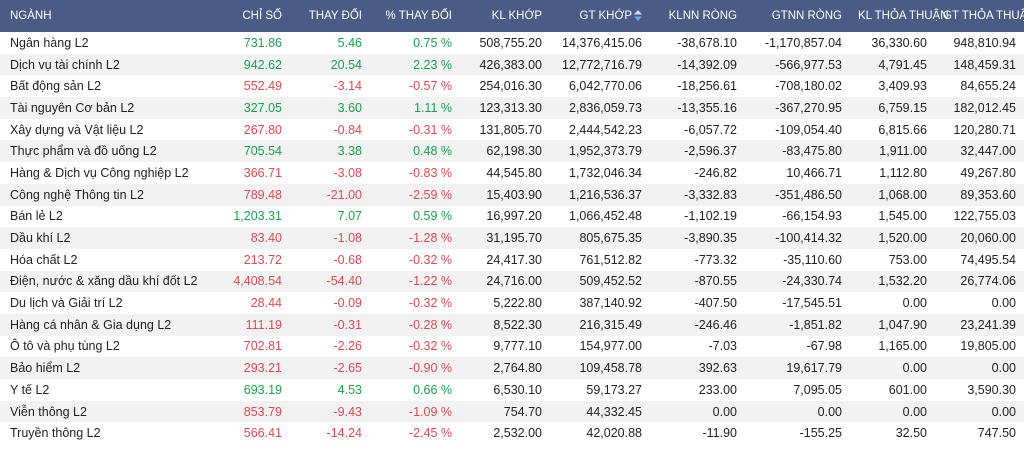  Describe the element at coordinates (600, 16) in the screenshot. I see `header-gt-khop: GT KHỚP` at that location.